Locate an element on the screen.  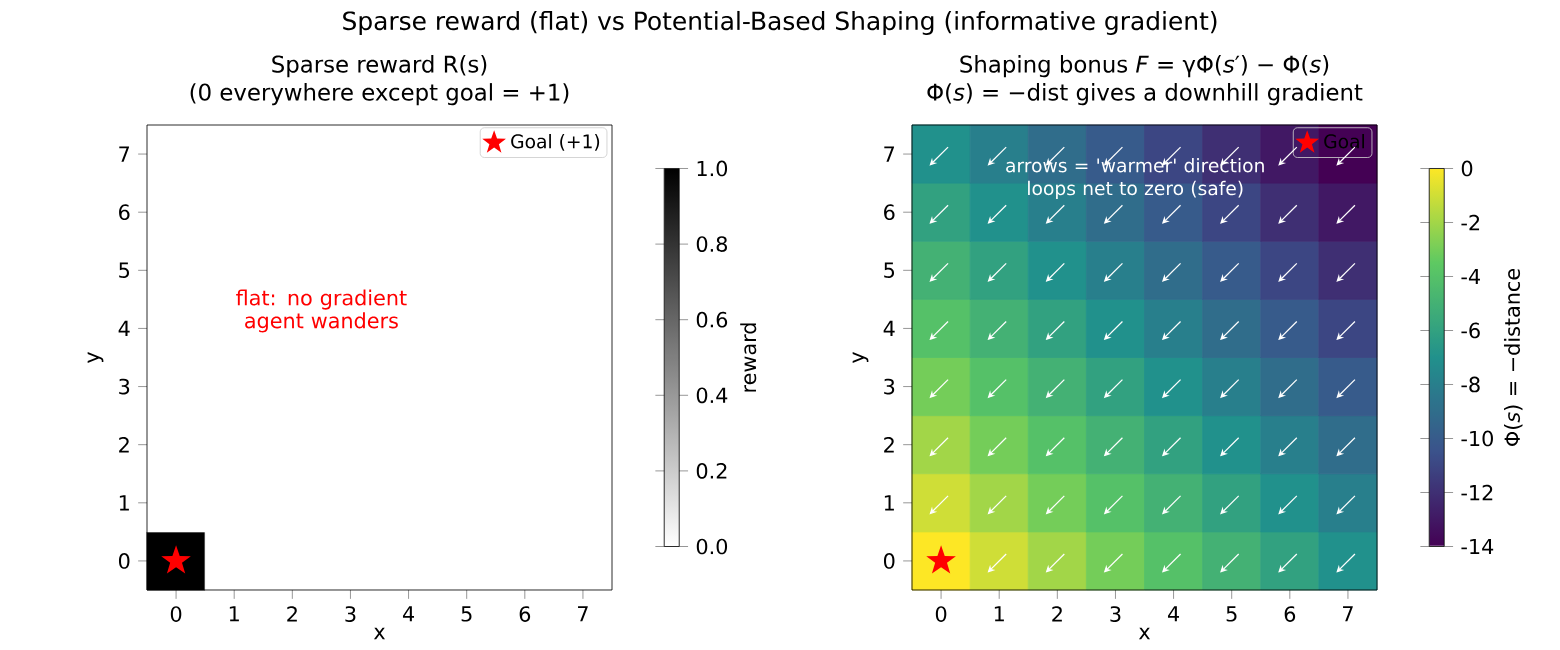
color-bar-label: 0.0 is located at coordinates (712, 546).